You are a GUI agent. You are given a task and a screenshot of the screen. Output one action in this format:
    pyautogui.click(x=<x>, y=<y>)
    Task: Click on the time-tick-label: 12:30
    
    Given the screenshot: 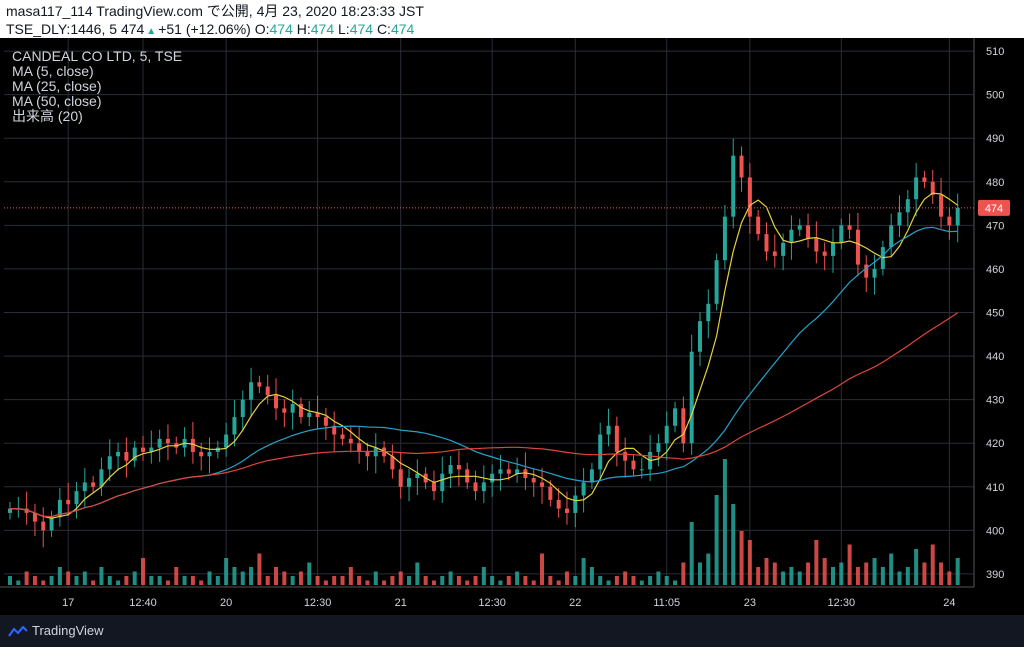 What is the action you would take?
    pyautogui.click(x=492, y=603)
    